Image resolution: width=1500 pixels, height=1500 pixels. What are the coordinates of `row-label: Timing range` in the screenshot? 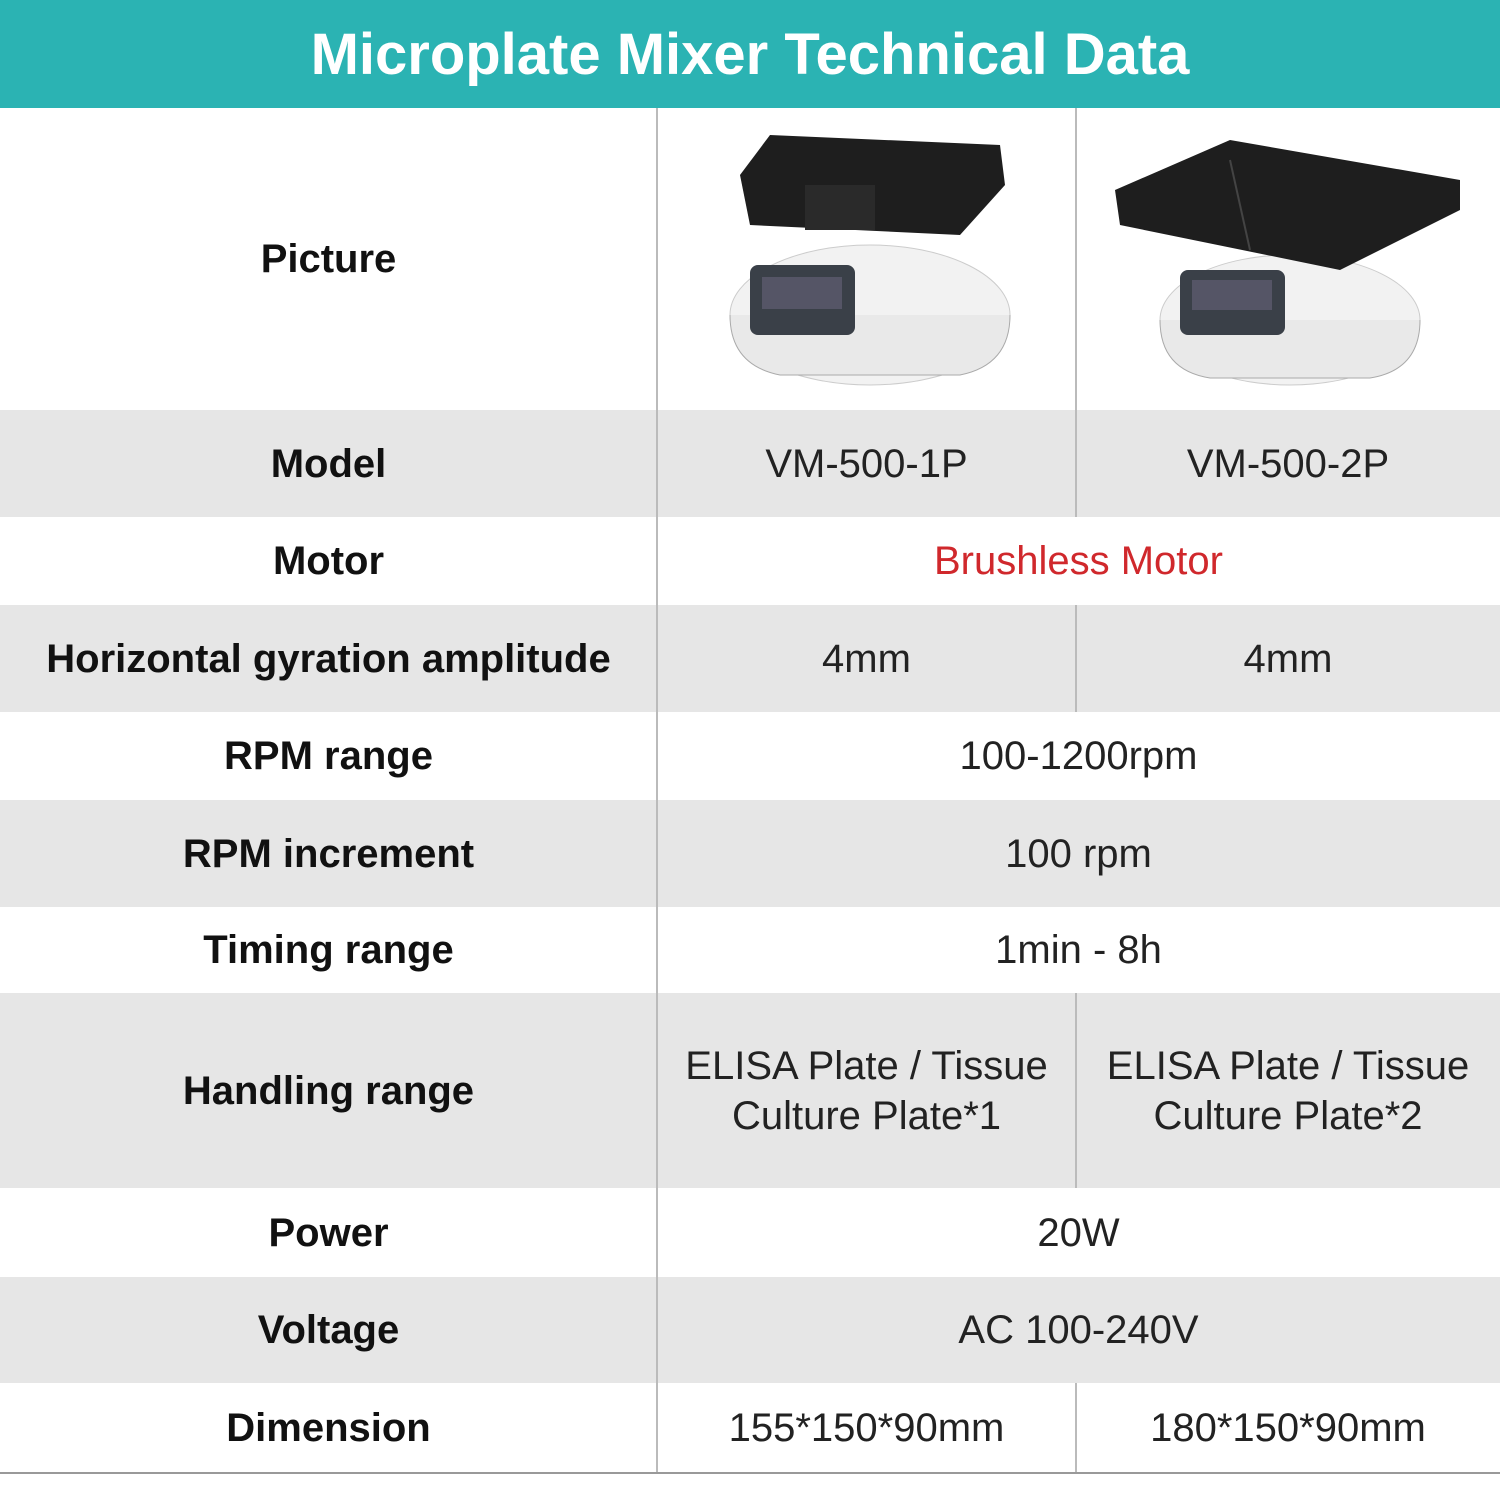 It's located at (328, 950).